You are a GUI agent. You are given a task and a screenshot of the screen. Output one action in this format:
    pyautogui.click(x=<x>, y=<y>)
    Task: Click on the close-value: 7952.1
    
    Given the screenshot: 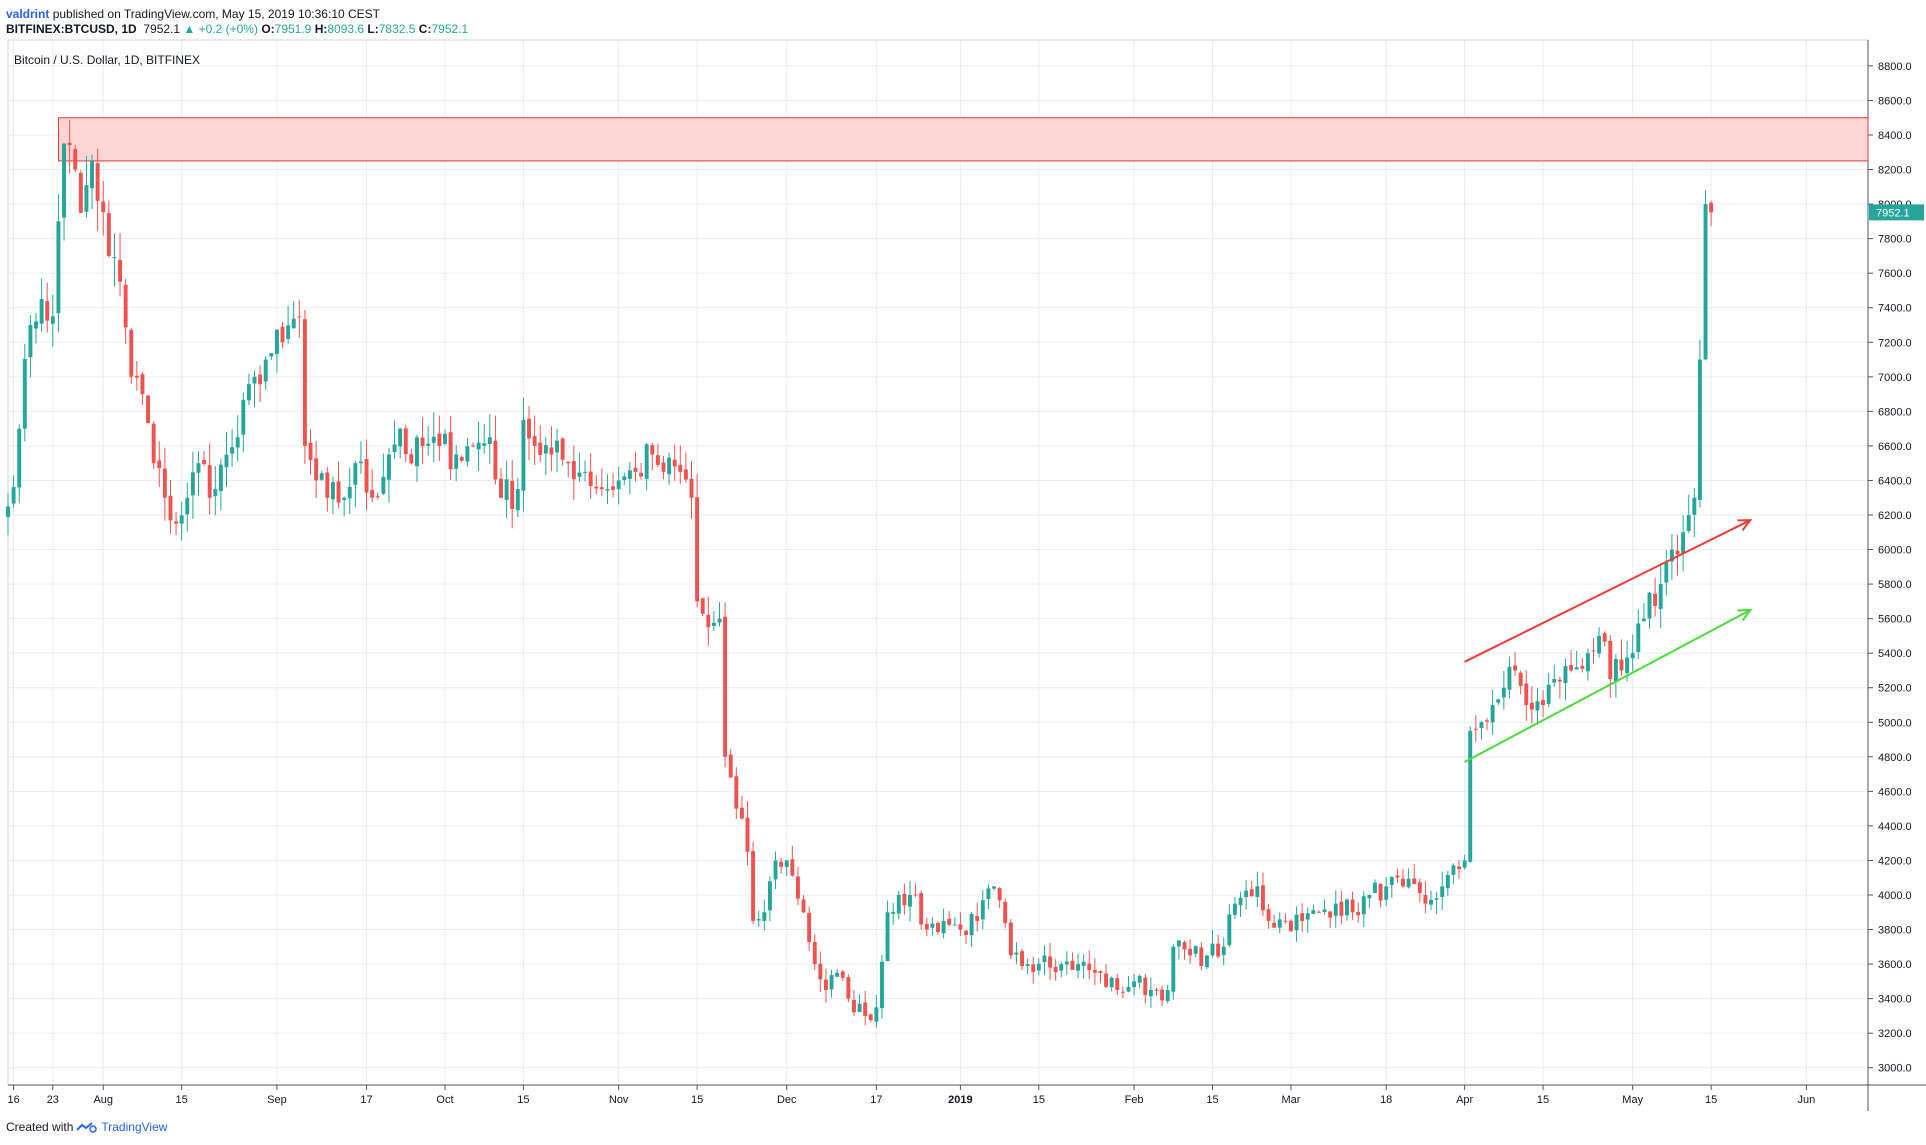 What is the action you would take?
    pyautogui.click(x=450, y=29)
    